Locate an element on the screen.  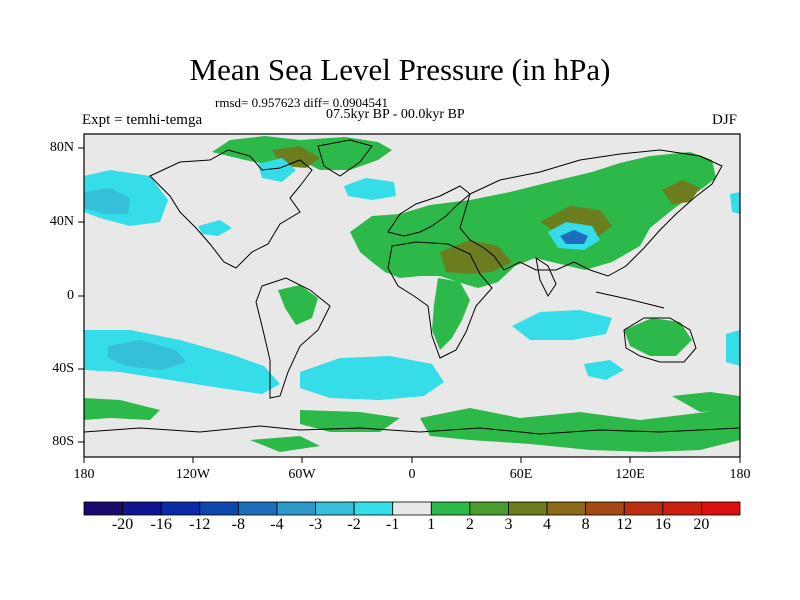
lon-label-120w: 120W is located at coordinates (193, 474).